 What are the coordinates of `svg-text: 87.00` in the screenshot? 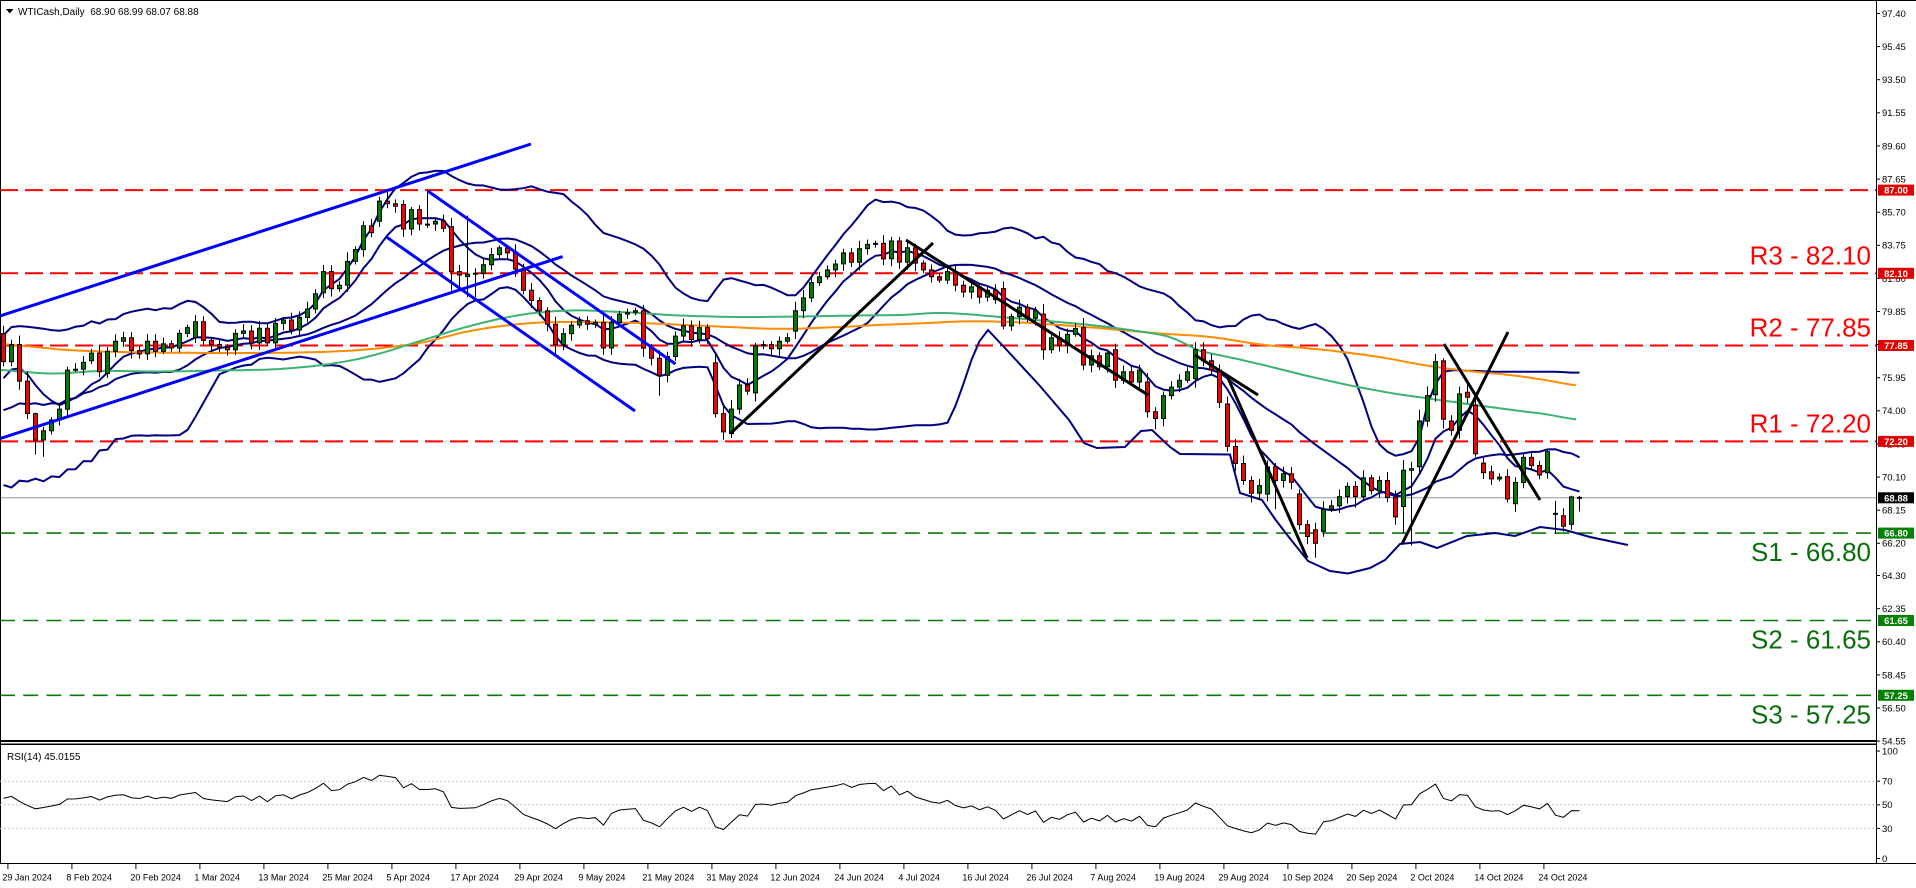 It's located at (1896, 191).